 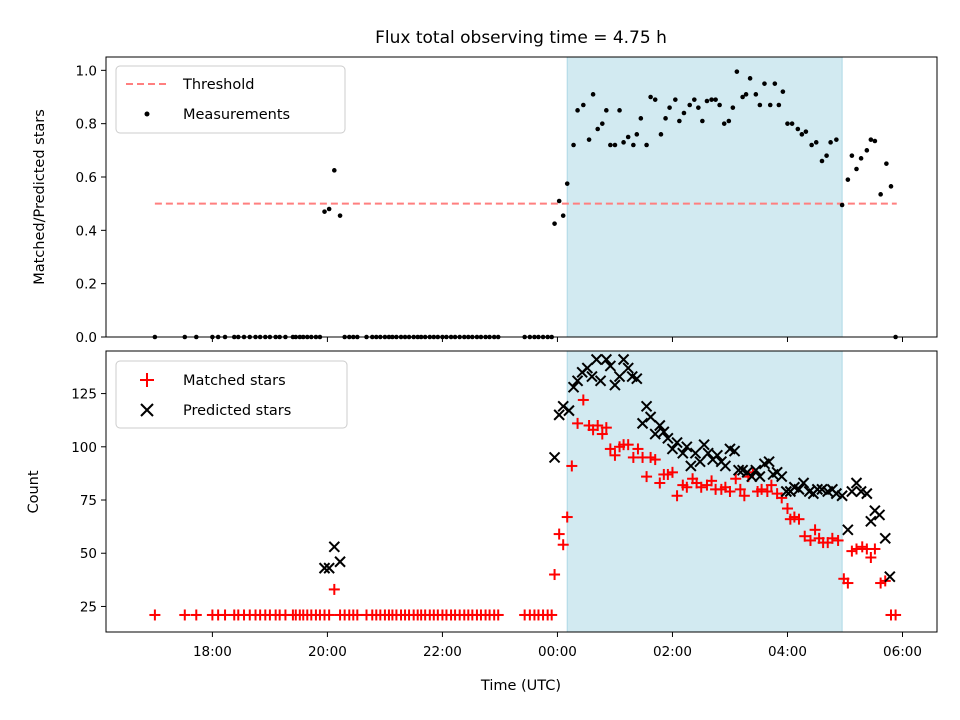 I want to click on y-tick-label: 0.4, so click(x=86, y=231).